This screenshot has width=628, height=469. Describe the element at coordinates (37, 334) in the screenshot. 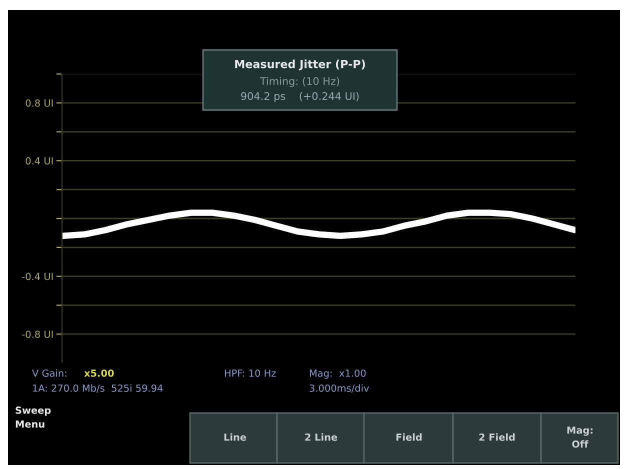

I see `y-tick-label: -0.8 UI` at that location.